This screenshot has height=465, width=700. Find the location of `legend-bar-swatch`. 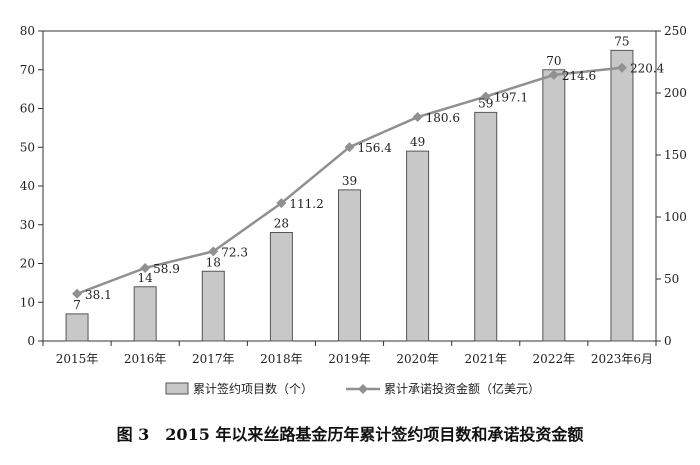

legend-bar-swatch is located at coordinates (177, 388).